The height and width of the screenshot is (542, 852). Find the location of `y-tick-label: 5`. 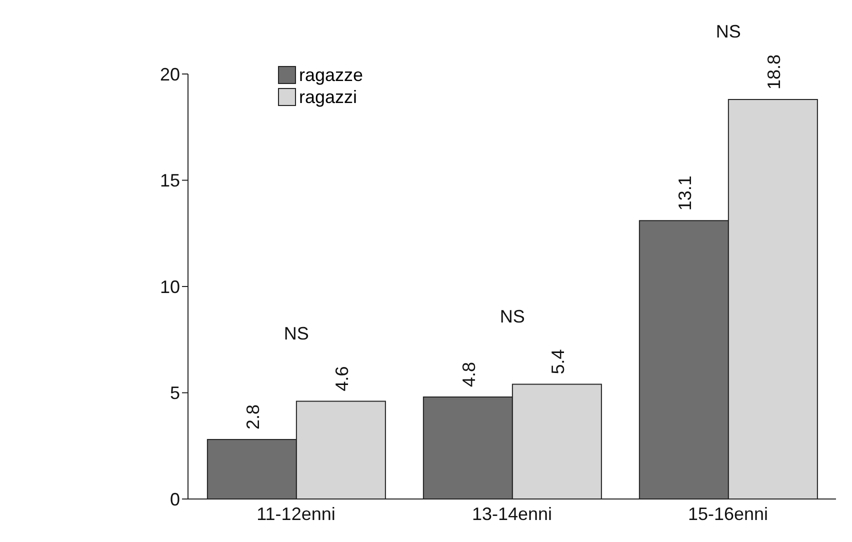

y-tick-label: 5 is located at coordinates (175, 393).